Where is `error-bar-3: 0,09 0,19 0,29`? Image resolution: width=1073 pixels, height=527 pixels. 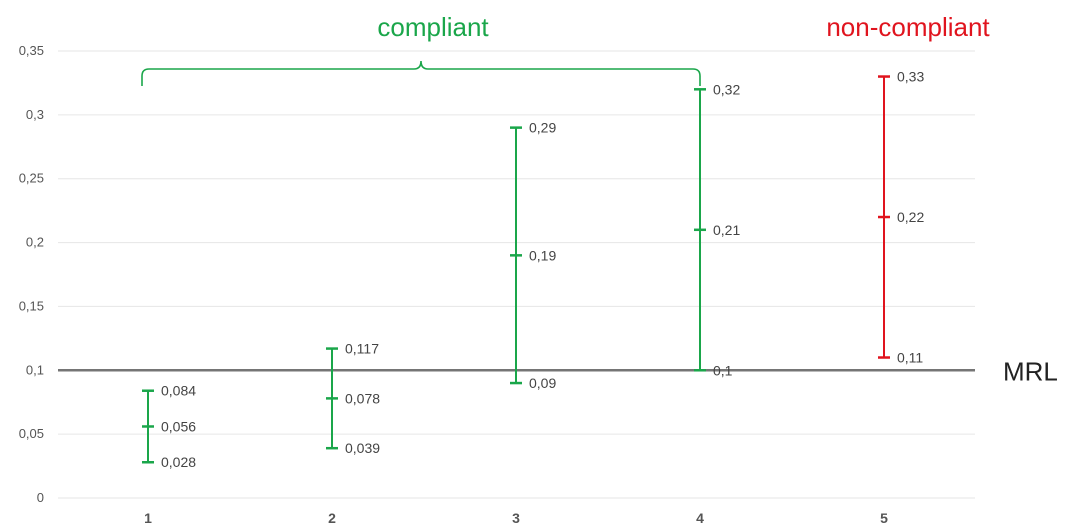 error-bar-3: 0,09 0,19 0,29 is located at coordinates (533, 255).